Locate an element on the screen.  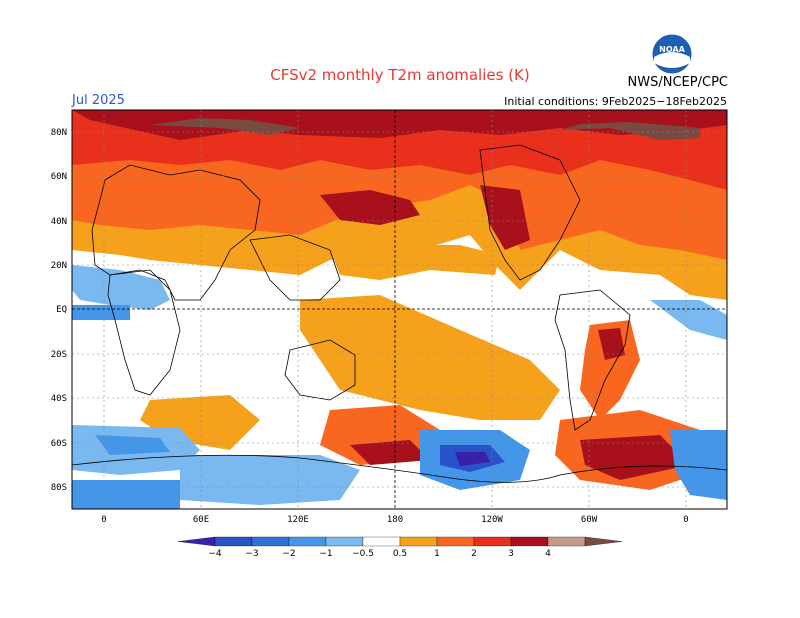
colorbar-tick-label: −4 is located at coordinates (215, 554).